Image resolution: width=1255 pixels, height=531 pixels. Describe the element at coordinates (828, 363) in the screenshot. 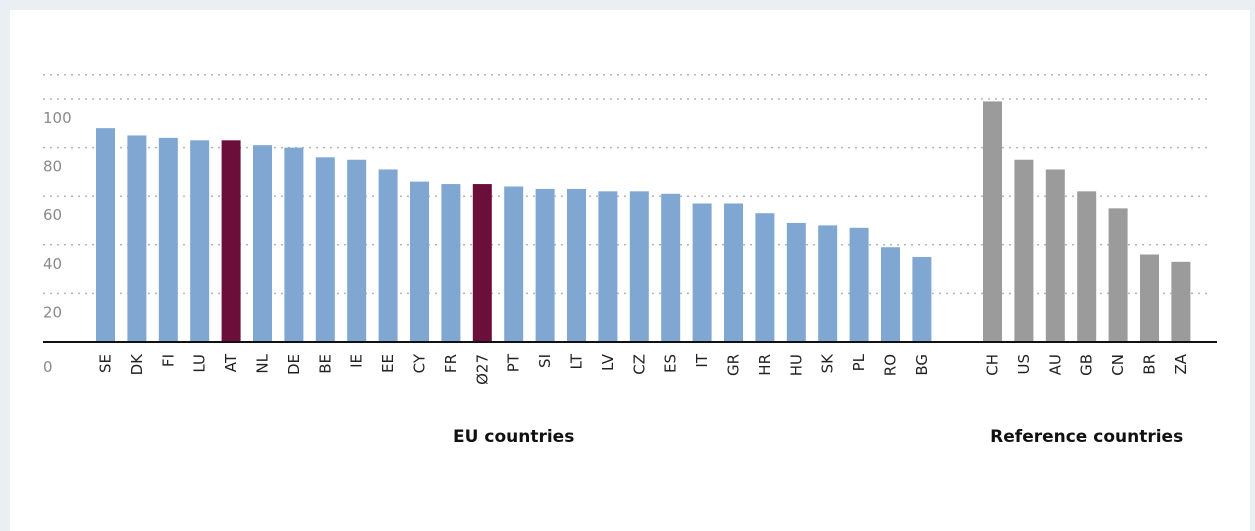

I see `x-tick-label-SK: SK` at that location.